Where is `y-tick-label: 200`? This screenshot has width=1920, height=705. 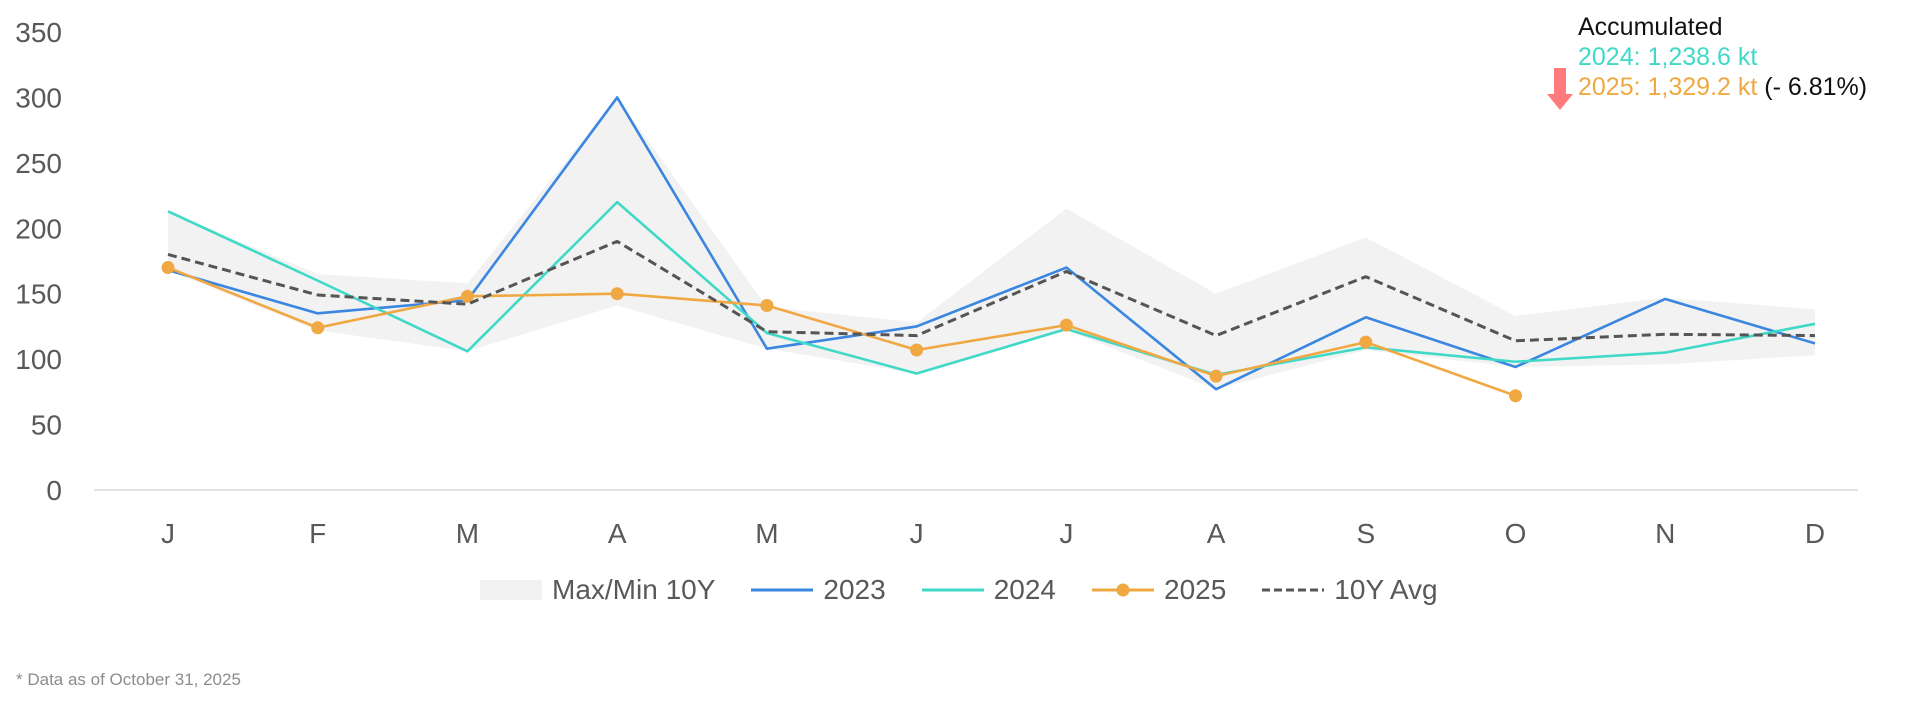 y-tick-label: 200 is located at coordinates (38, 228).